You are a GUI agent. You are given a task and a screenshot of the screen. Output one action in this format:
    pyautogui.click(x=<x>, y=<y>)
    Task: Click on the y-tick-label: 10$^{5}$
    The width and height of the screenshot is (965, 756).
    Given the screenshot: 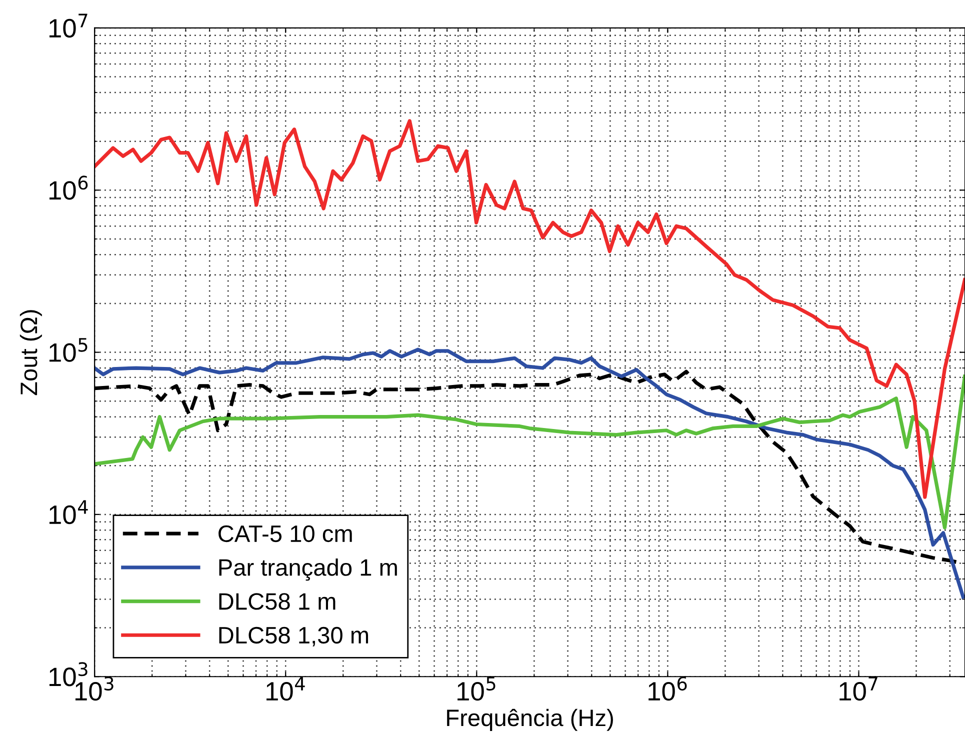 What is the action you would take?
    pyautogui.click(x=69, y=350)
    